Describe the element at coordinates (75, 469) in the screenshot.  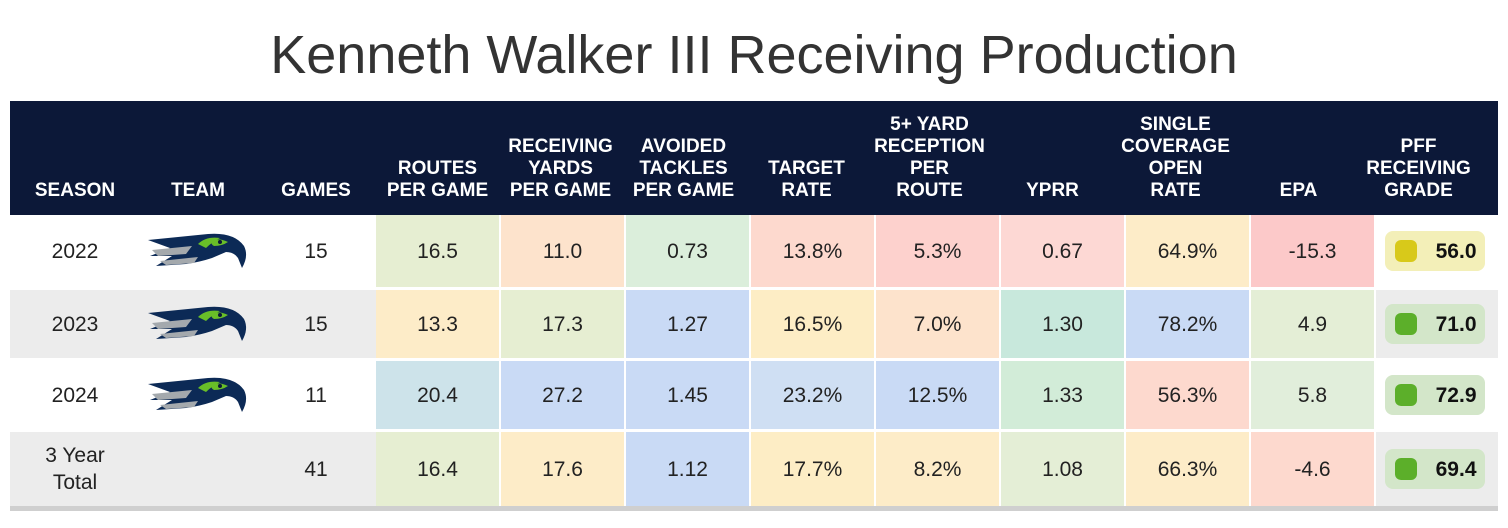
I see `season-cell: 3 Year Total` at that location.